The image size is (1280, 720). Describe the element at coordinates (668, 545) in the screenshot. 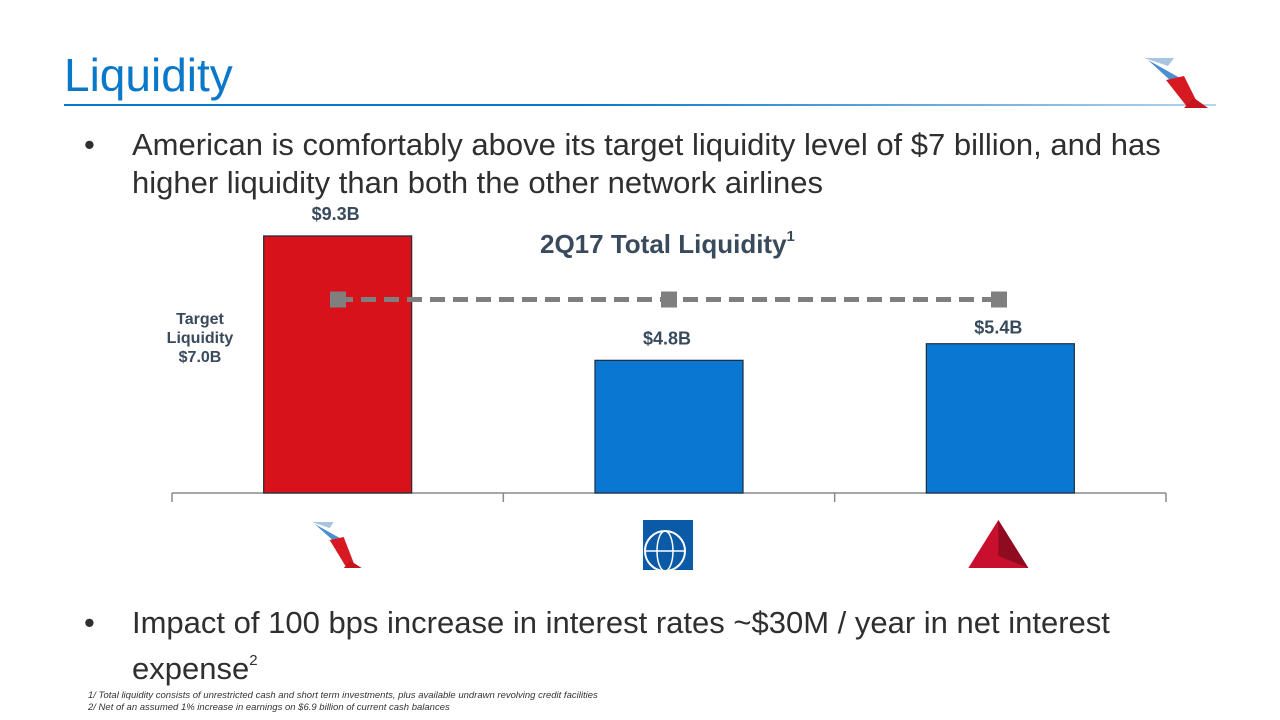

I see `united-airlines-globe-logo-icon` at that location.